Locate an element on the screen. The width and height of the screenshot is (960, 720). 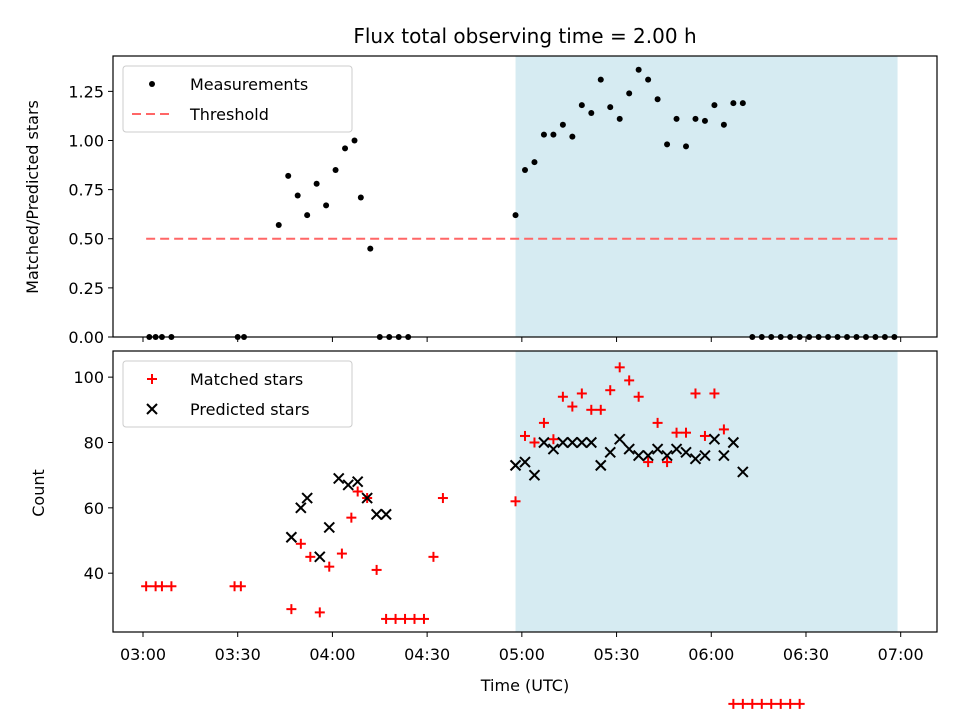
legend-marker-dot is located at coordinates (152, 84).